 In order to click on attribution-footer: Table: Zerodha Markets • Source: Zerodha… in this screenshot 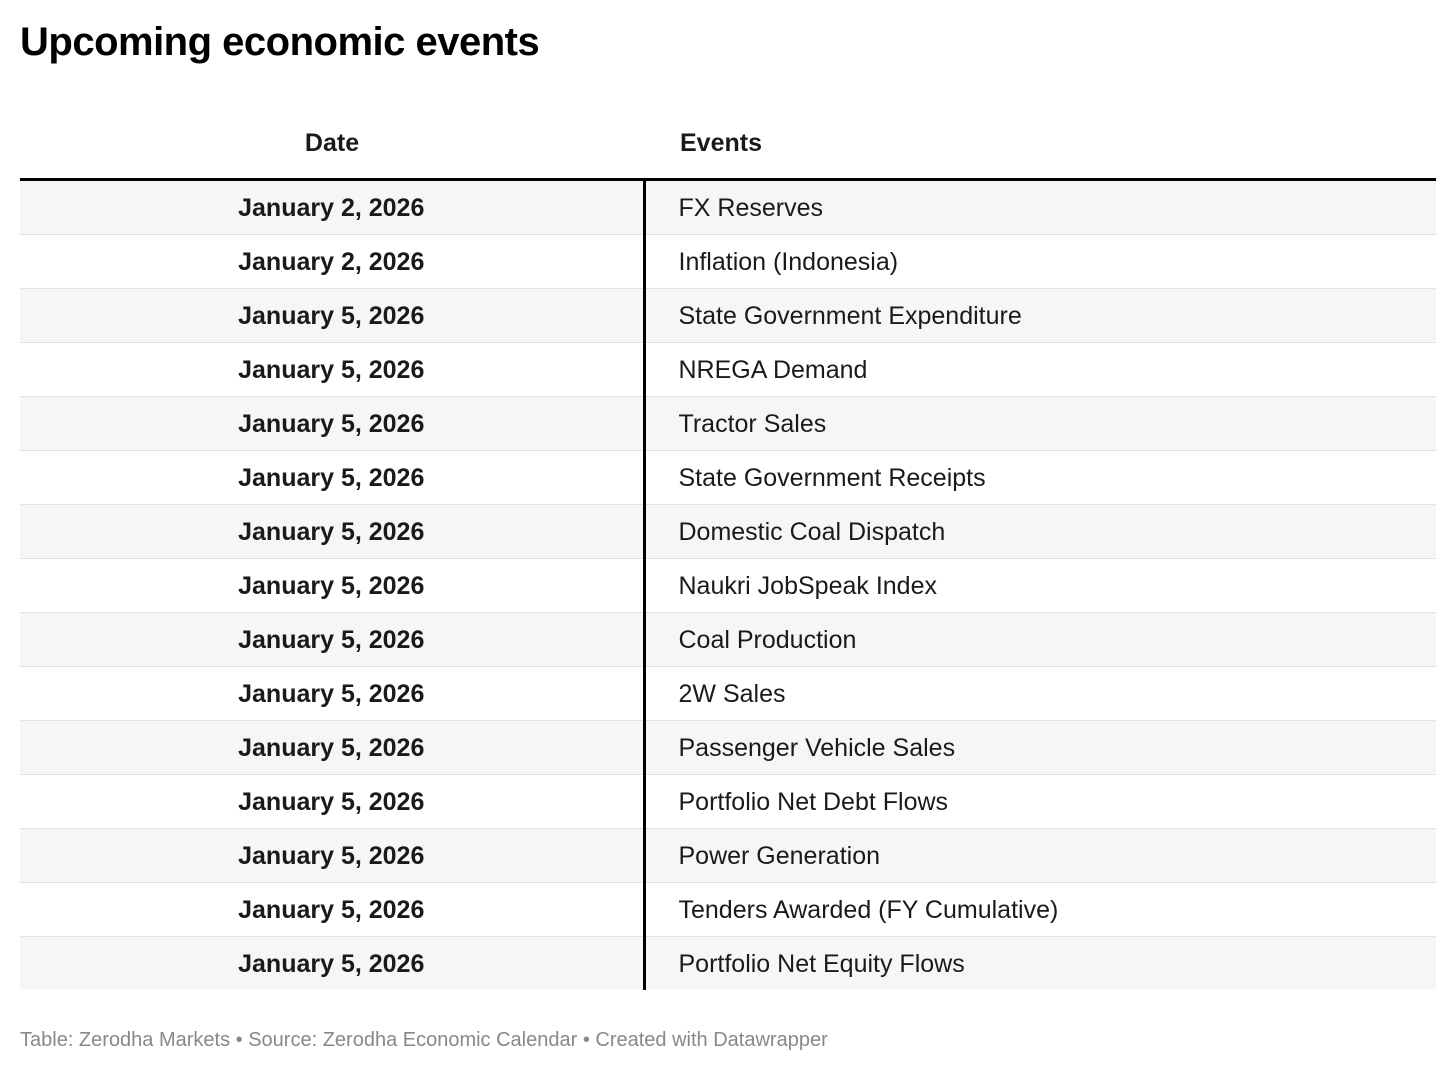, I will do `click(424, 1040)`.